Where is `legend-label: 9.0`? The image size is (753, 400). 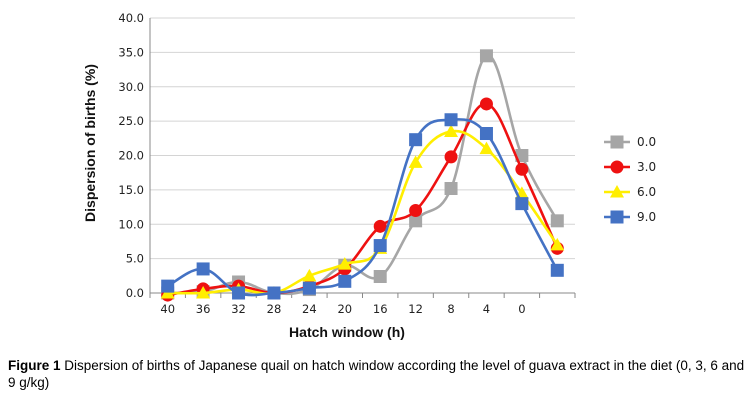 legend-label: 9.0 is located at coordinates (646, 217).